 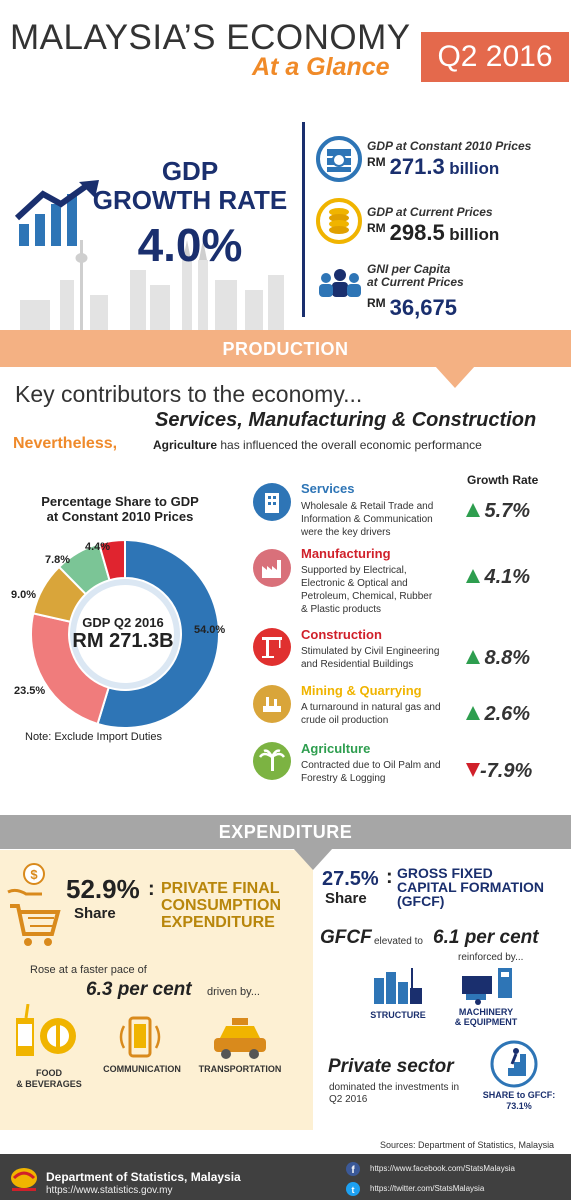 What do you see at coordinates (336, 748) in the screenshot?
I see `sector-title: Agriculture` at bounding box center [336, 748].